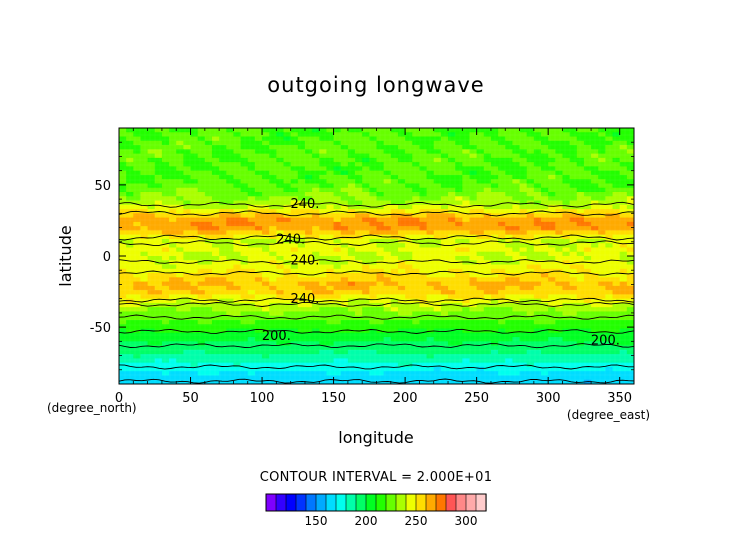 The image size is (752, 536). I want to click on x-tick-label: 150, so click(333, 398).